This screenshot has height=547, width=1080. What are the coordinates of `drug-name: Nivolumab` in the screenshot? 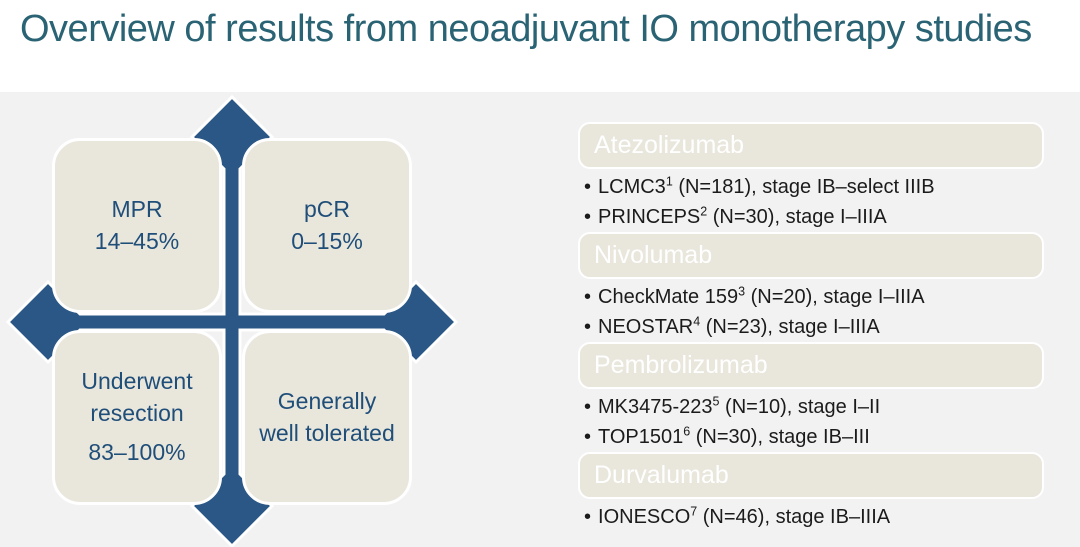 It's located at (653, 255).